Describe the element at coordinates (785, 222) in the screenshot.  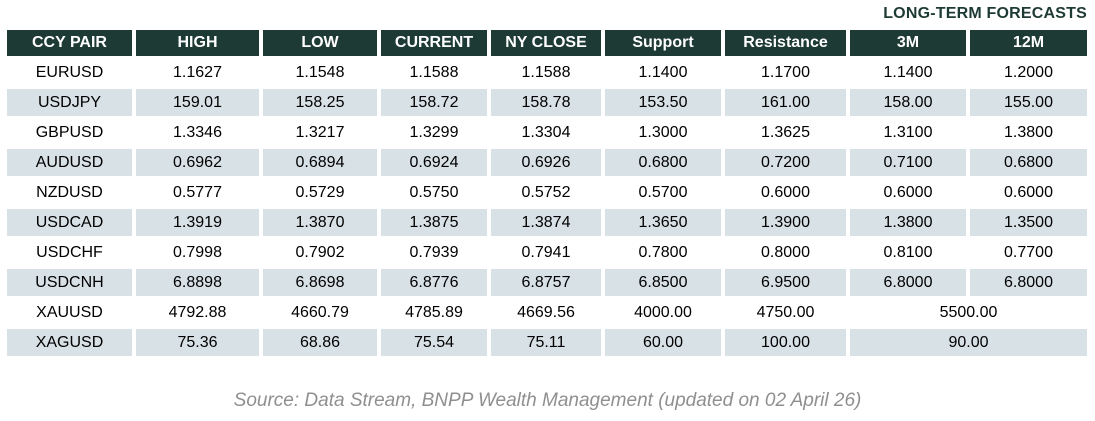
I see `value-cell: 1.3900` at that location.